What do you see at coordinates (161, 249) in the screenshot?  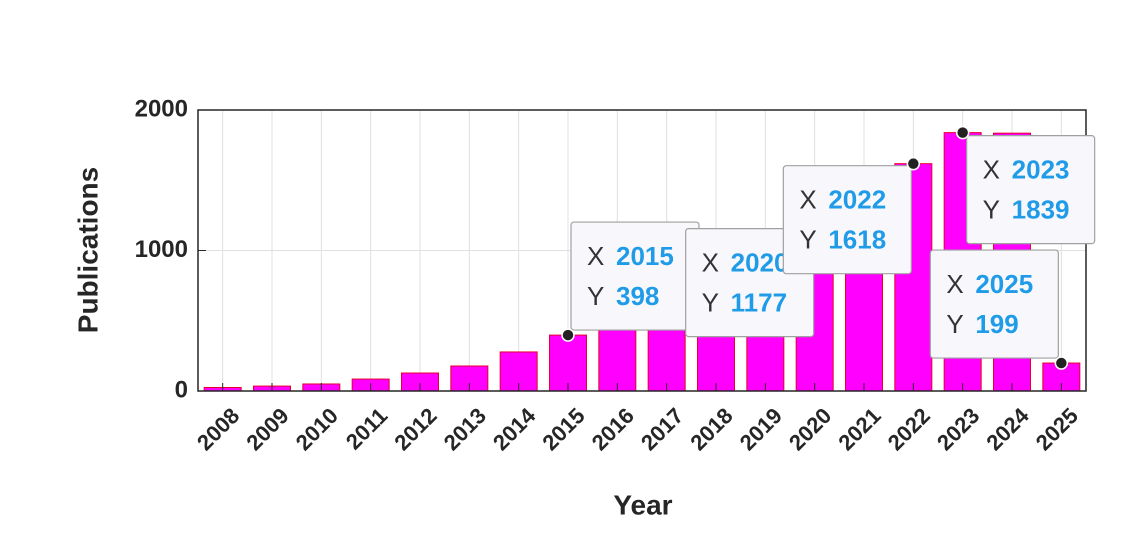 I see `y-tick-label: 1000` at bounding box center [161, 249].